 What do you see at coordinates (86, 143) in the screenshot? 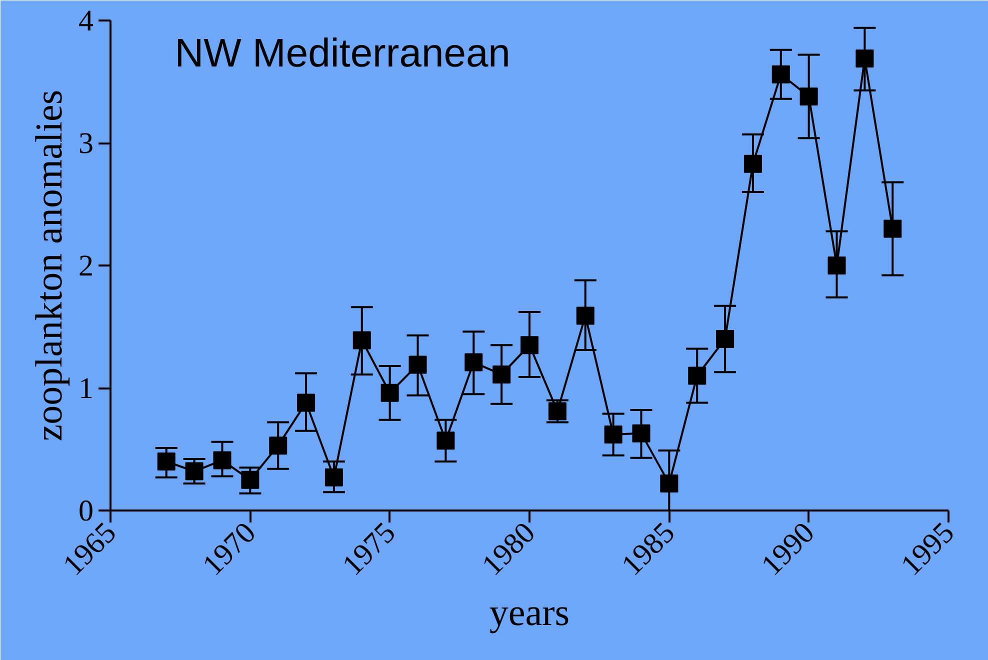
I see `y-tick-label: 3` at bounding box center [86, 143].